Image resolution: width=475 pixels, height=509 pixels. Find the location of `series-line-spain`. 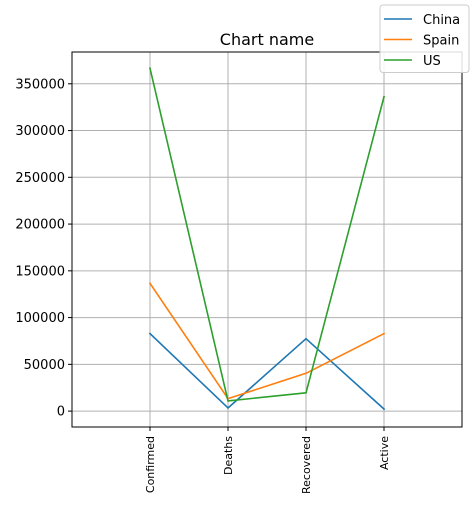

series-line-spain is located at coordinates (267, 341).